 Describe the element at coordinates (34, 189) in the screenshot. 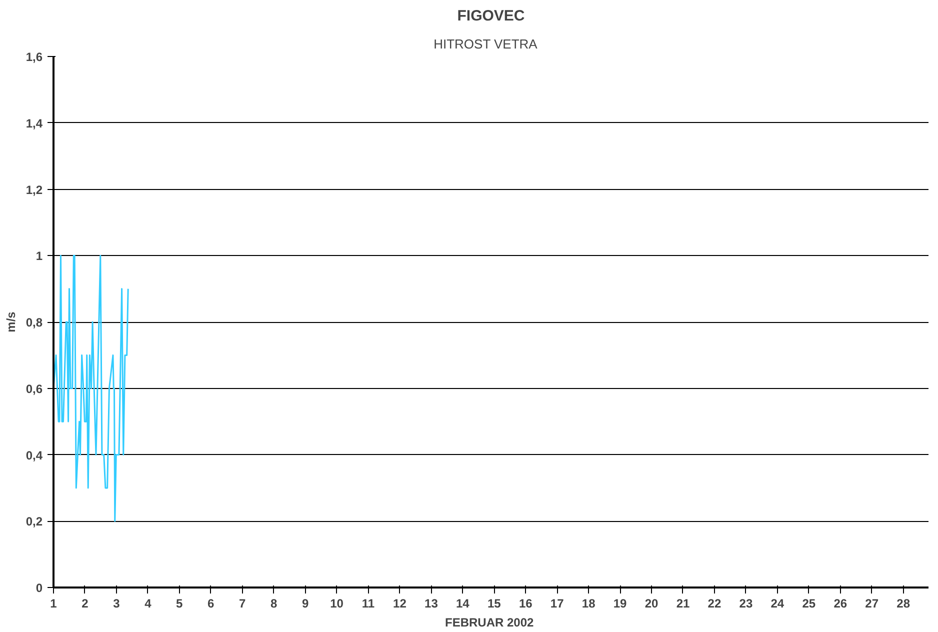

I see `y-tick-label: 1,2` at that location.